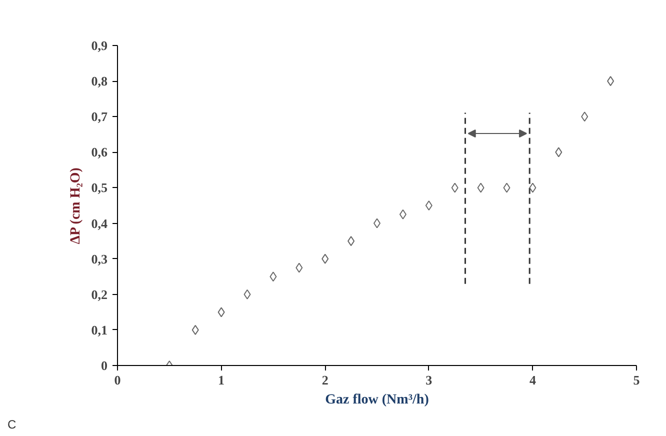 Image resolution: width=666 pixels, height=436 pixels. Describe the element at coordinates (221, 380) in the screenshot. I see `x-tick-label: 1` at that location.